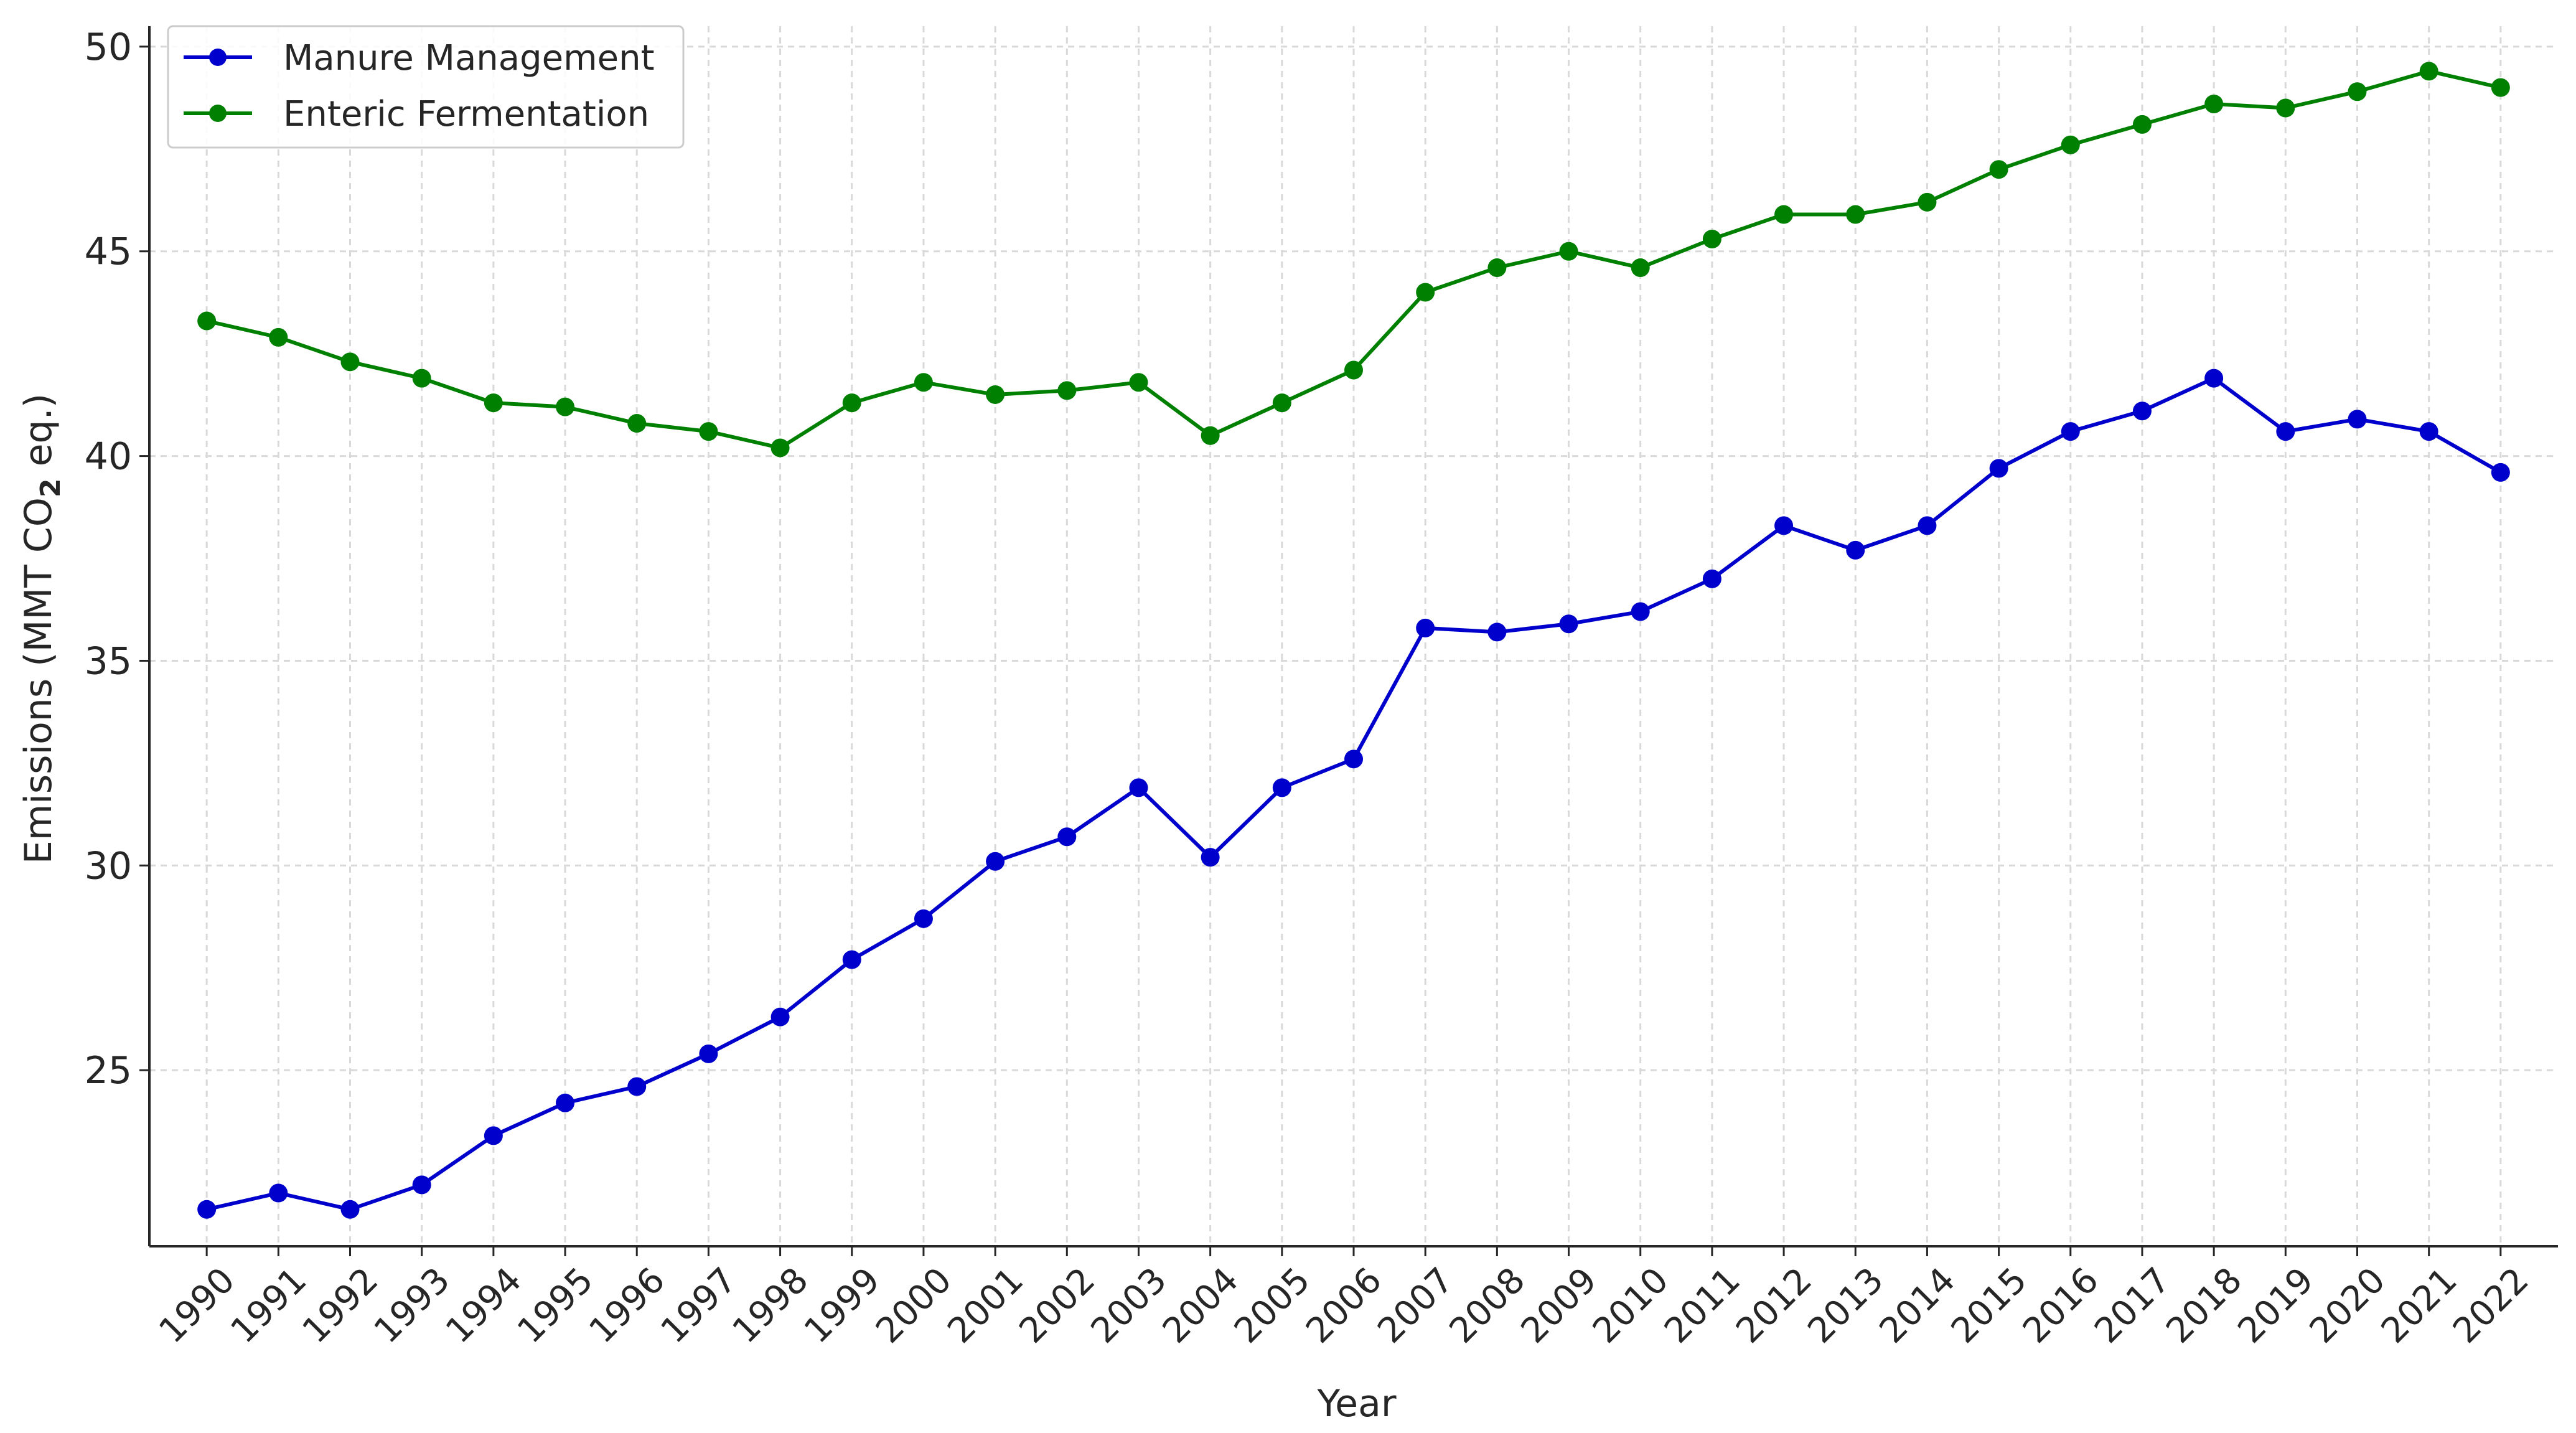 The height and width of the screenshot is (1433, 2576). What do you see at coordinates (108, 661) in the screenshot?
I see `y-tick-label: 35` at bounding box center [108, 661].